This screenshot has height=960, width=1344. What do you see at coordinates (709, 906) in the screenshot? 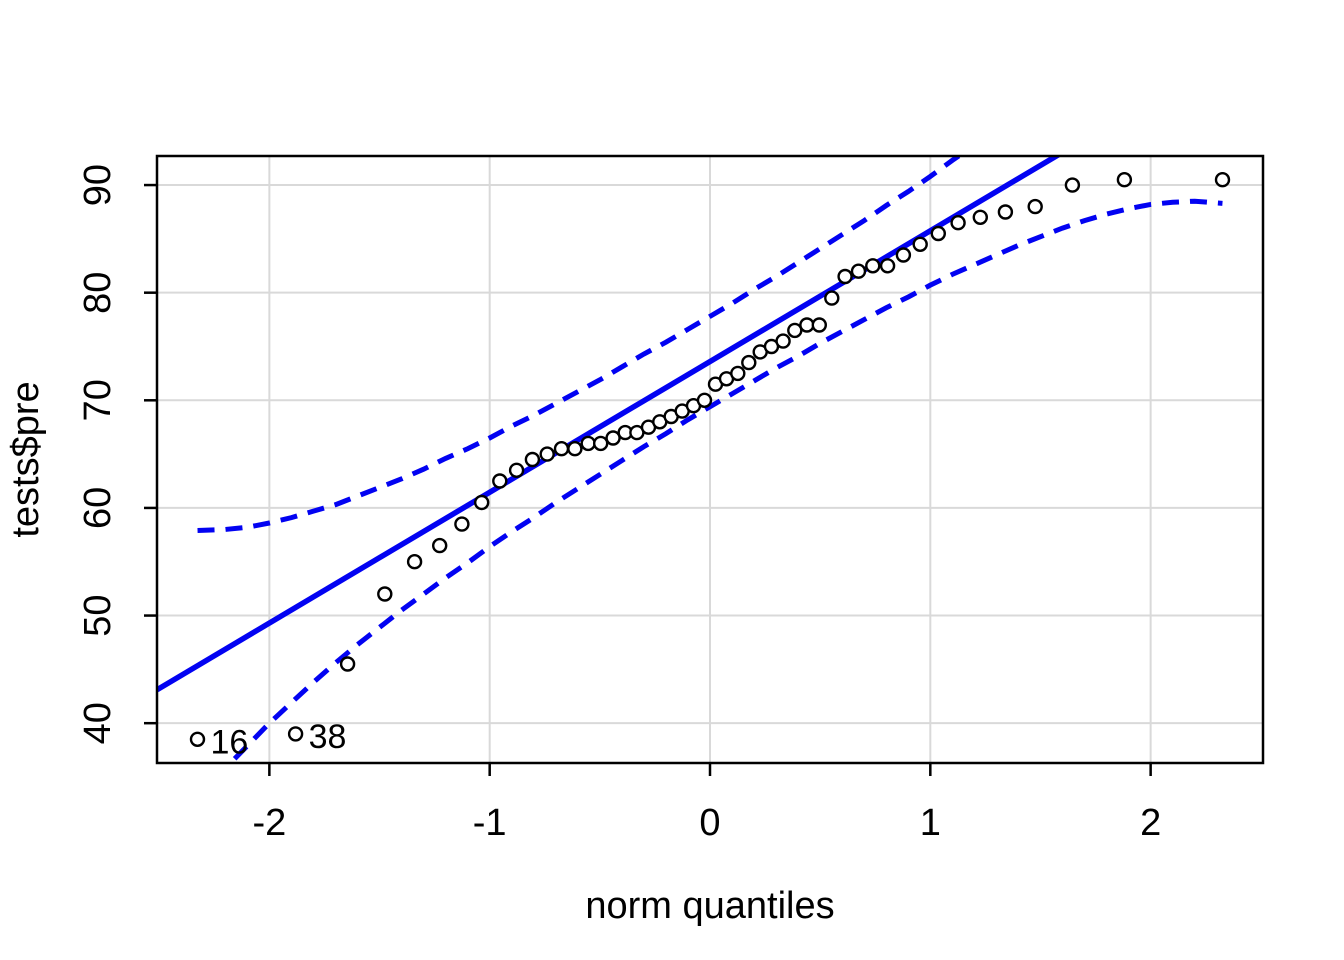
I see `x-axis-title: norm quantiles` at bounding box center [709, 906].